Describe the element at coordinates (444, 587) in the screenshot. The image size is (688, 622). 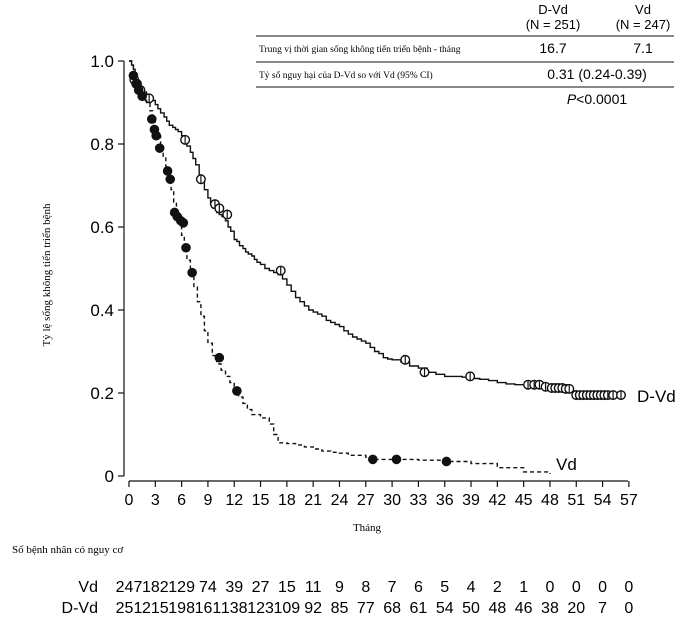
I see `at-risk-value-vd: 5` at that location.